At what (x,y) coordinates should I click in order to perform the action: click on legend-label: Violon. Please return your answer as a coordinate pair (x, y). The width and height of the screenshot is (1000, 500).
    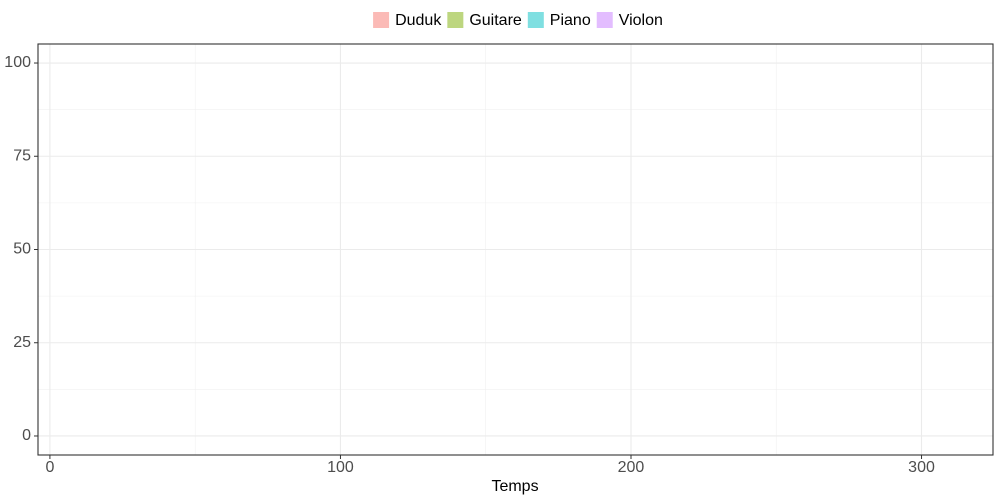
    Looking at the image, I should click on (641, 20).